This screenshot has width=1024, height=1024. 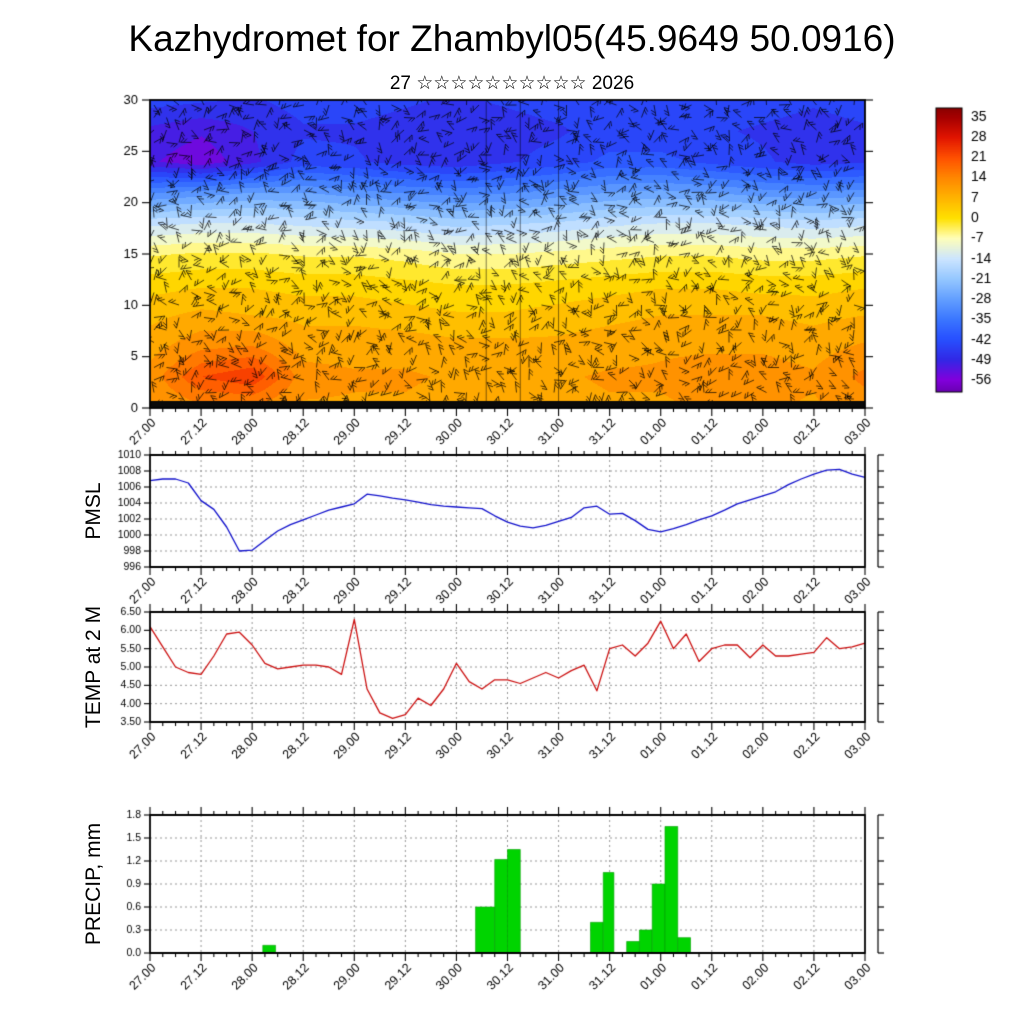 What do you see at coordinates (93, 884) in the screenshot?
I see `precip-axis-label: PRECIP, mm` at bounding box center [93, 884].